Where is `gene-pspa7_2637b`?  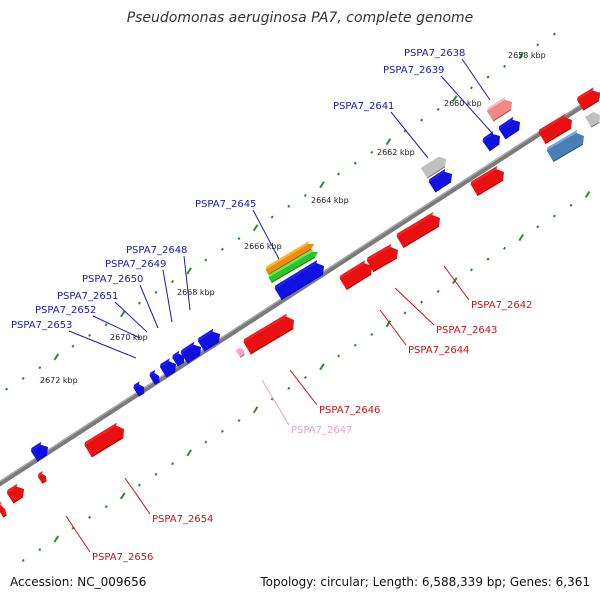 gene-pspa7_2637b is located at coordinates (592, 118).